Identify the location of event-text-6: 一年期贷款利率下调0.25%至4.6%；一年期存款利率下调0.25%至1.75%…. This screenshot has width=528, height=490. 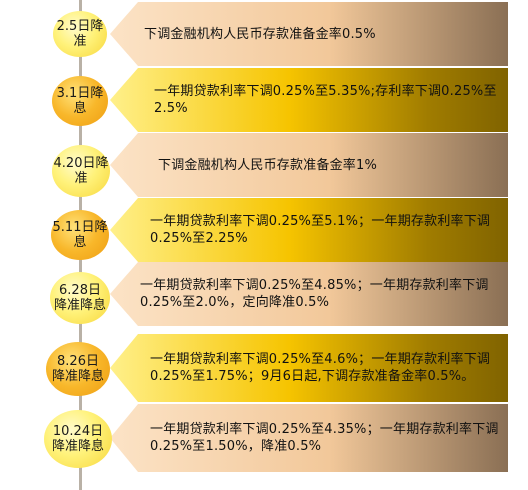
(320, 368).